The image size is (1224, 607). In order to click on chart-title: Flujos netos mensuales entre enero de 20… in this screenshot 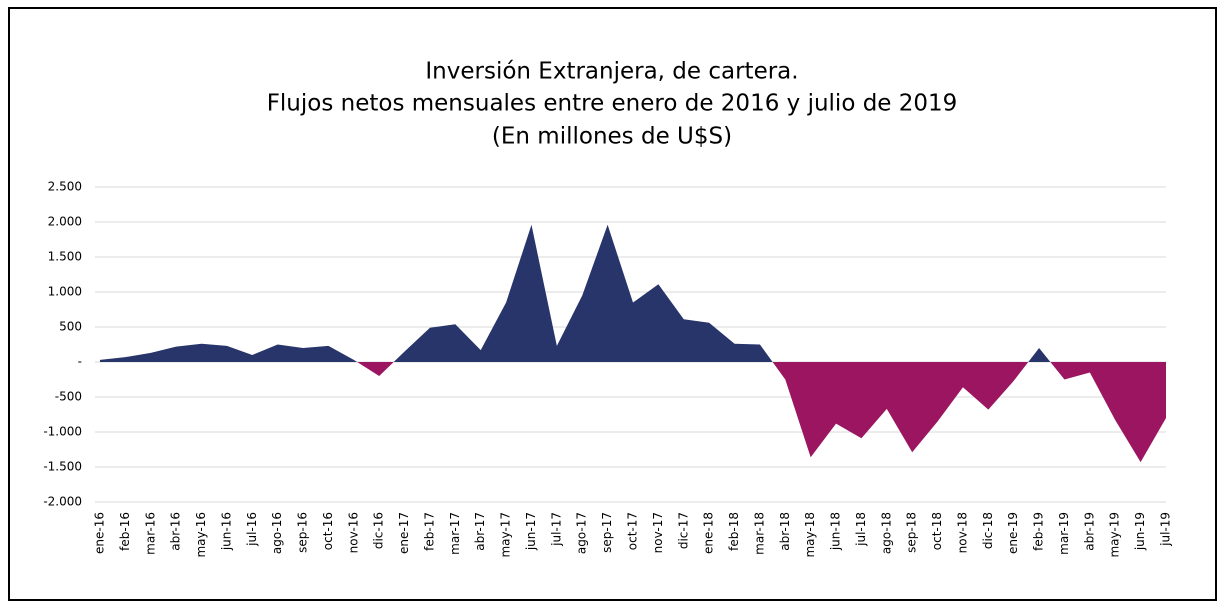, I will do `click(612, 104)`.